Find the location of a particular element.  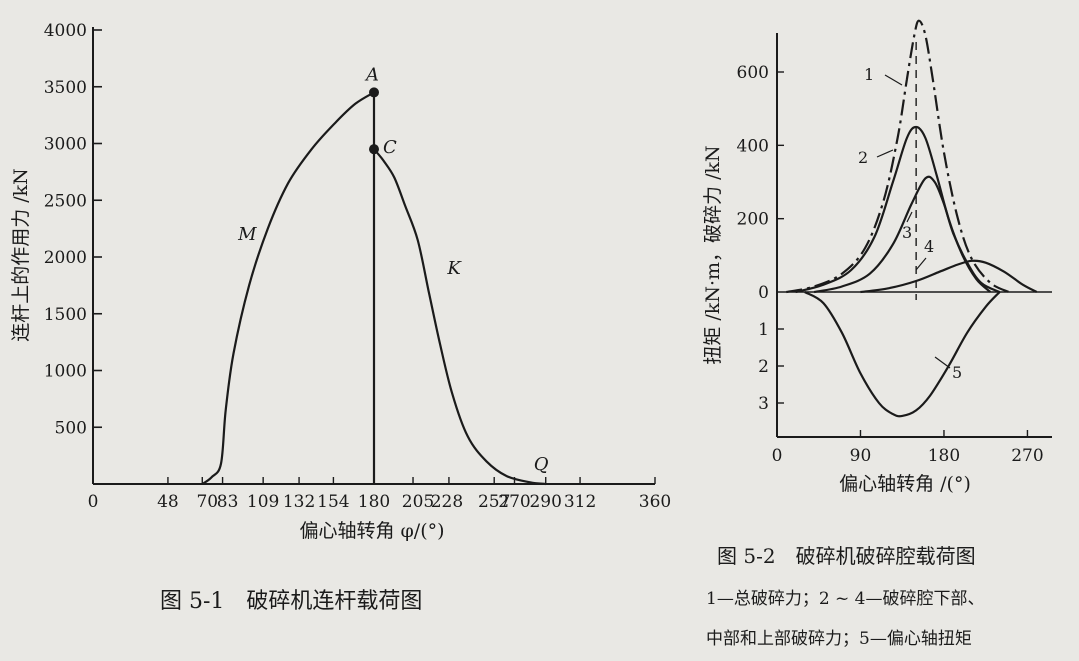

chart1-curve-label-k: K is located at coordinates (454, 268).